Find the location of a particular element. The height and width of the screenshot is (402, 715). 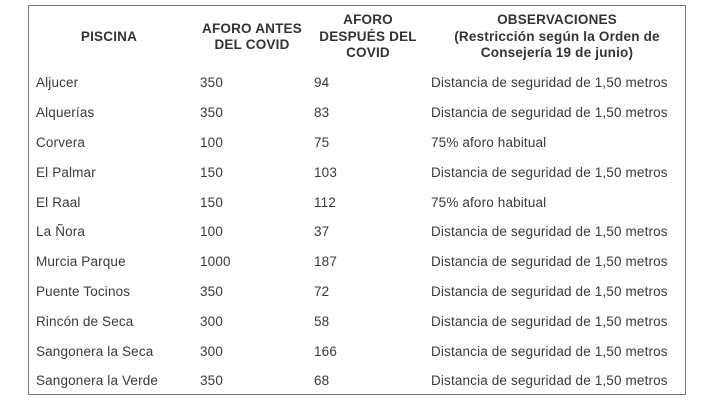

header-aforo-antes: AFORO ANTES DEL COVID is located at coordinates (252, 37).